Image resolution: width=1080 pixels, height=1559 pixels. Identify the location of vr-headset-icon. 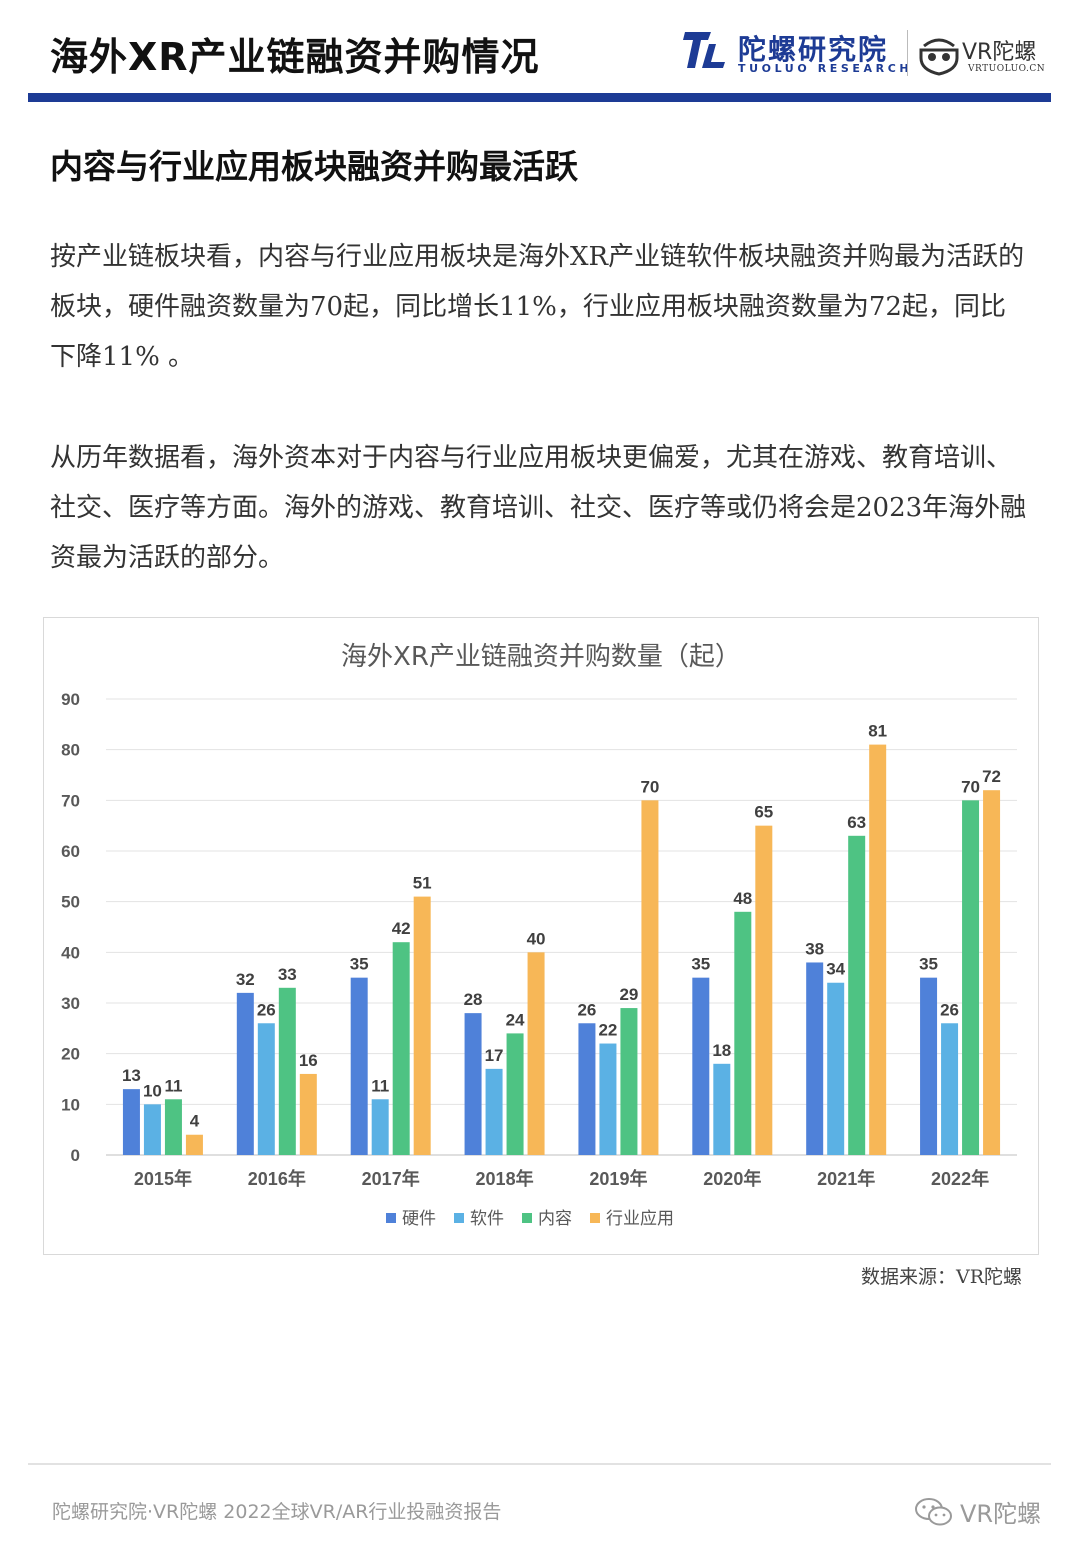
(939, 57).